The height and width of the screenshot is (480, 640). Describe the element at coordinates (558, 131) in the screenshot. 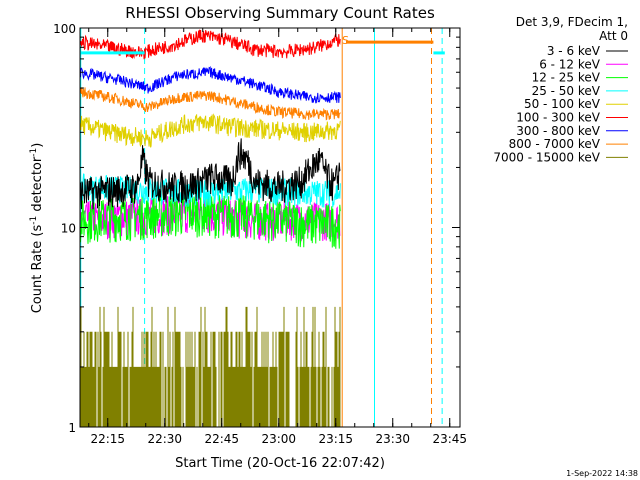

I see `legend-label: 300 - 800 keV` at that location.